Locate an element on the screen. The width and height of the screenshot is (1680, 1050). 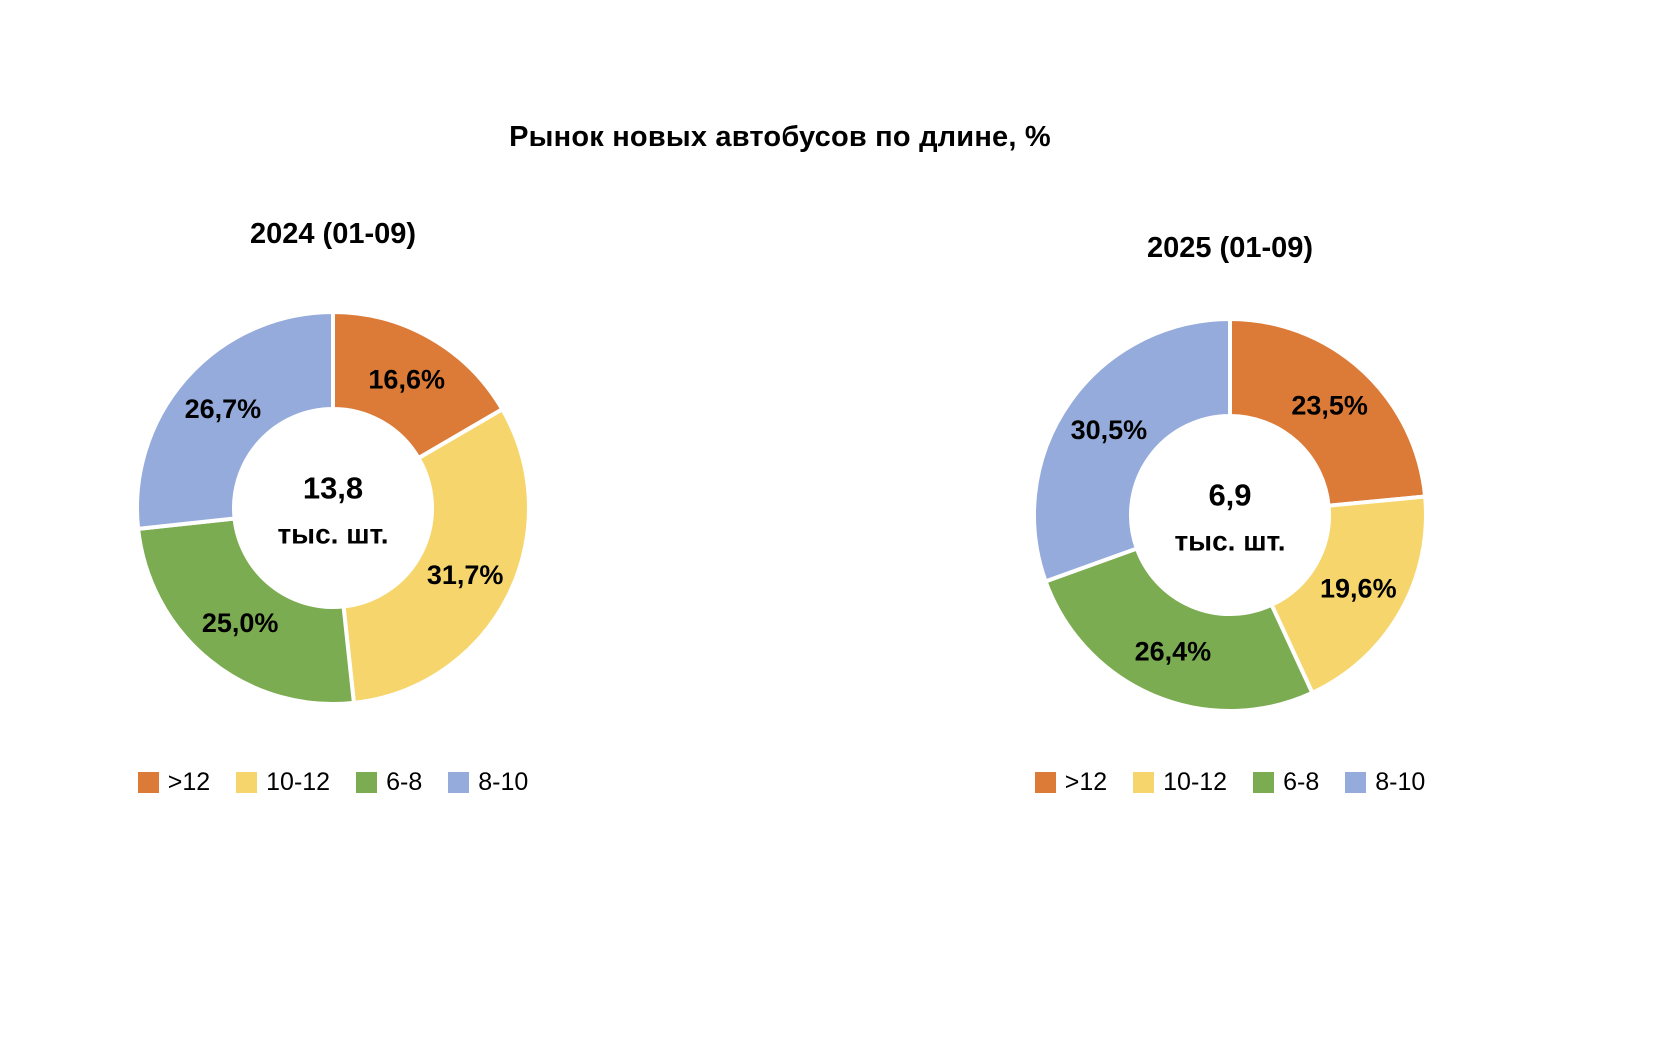
legend-2025: >12 10-12 6-8 8-10 is located at coordinates (1230, 782).